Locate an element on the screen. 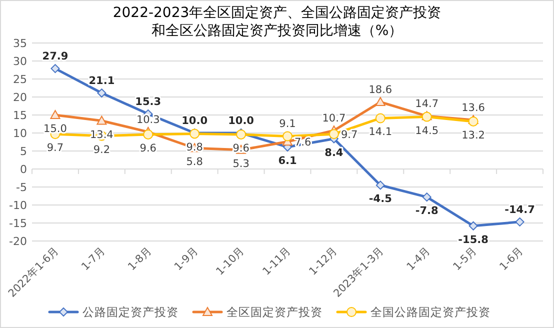 This screenshot has height=328, width=554. x-tick-label: 1-7月 is located at coordinates (93, 259).